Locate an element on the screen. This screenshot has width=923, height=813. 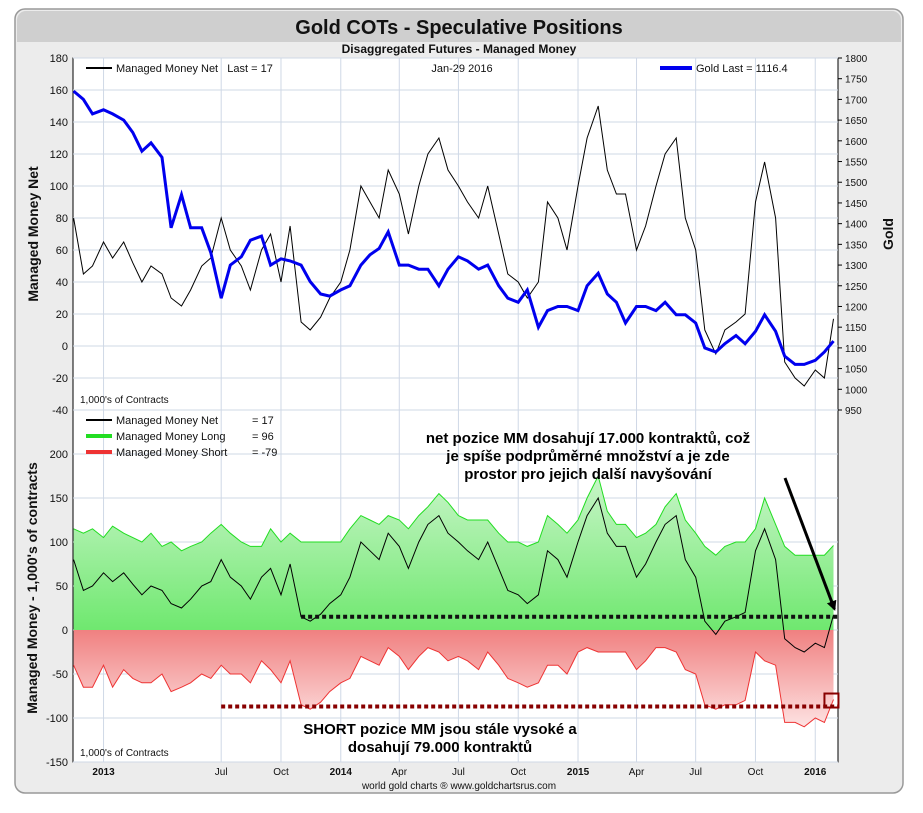
bottom-legend-value: = -79 is located at coordinates (264, 453).